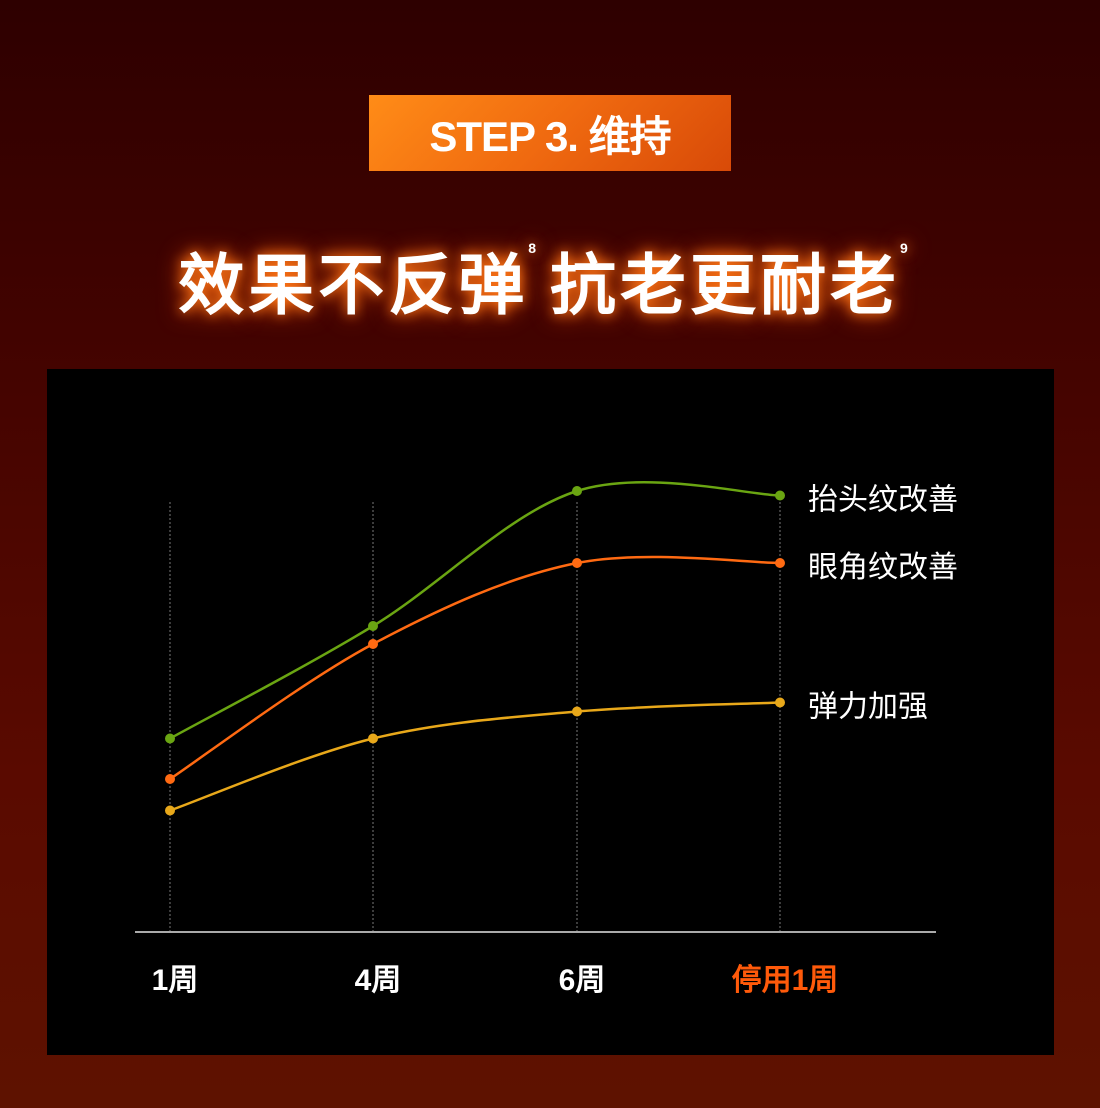  What do you see at coordinates (175, 980) in the screenshot?
I see `x-tick-label: 1周` at bounding box center [175, 980].